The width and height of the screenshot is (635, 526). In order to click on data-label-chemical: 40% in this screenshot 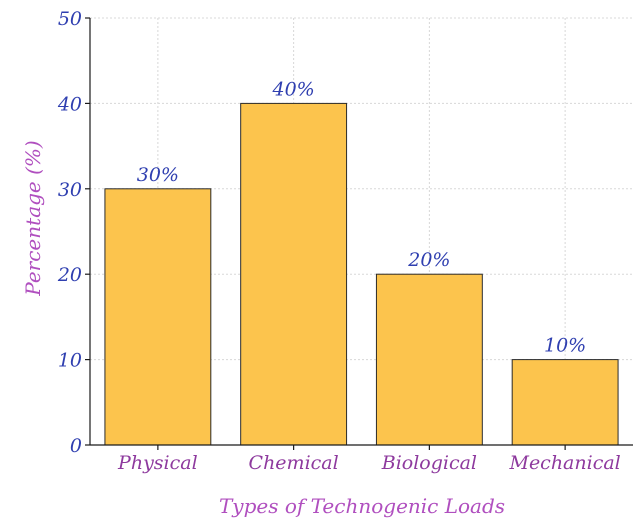, I will do `click(293, 89)`.